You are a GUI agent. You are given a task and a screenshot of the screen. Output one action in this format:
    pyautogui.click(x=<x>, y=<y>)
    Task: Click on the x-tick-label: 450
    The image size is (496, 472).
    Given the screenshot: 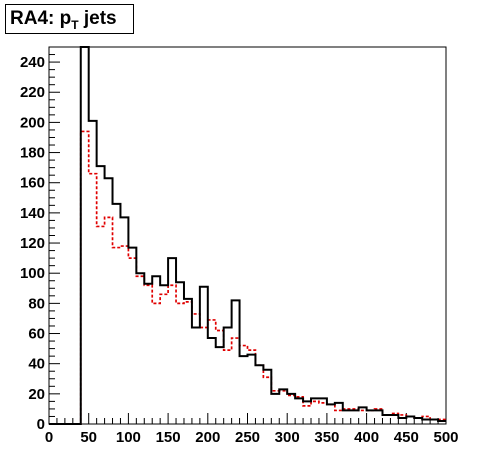 What is the action you would take?
    pyautogui.click(x=406, y=437)
    